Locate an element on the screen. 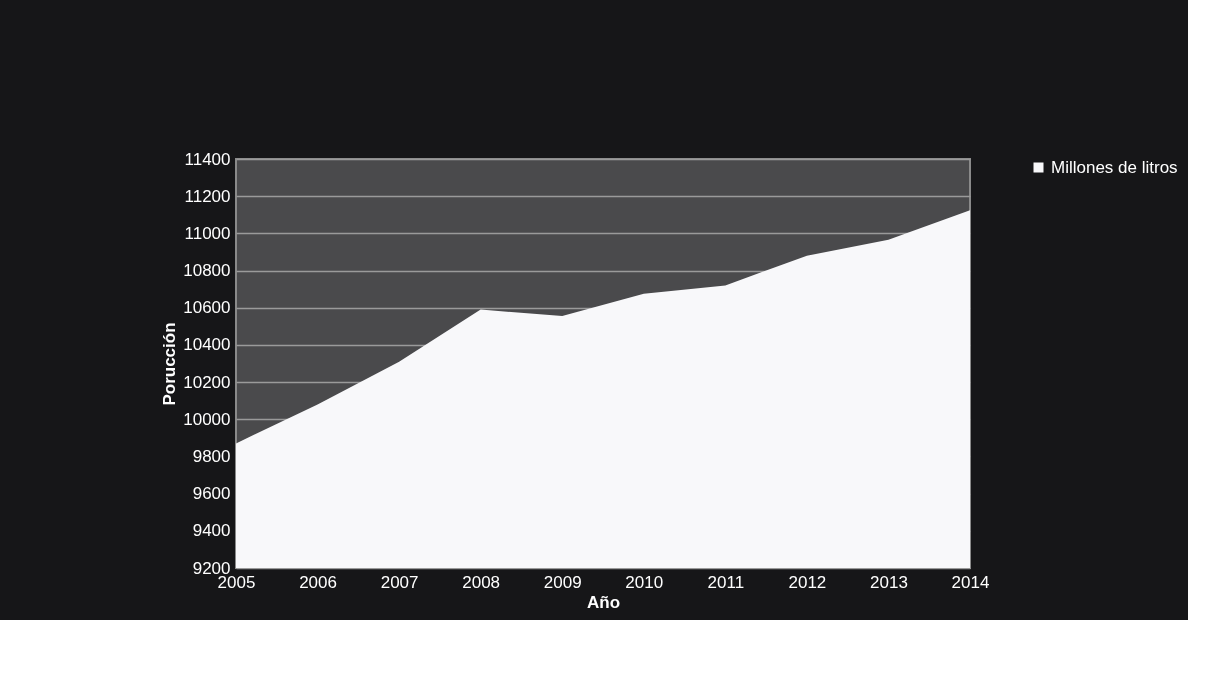 This screenshot has width=1223, height=694. y-tick-label: 10200 is located at coordinates (207, 382).